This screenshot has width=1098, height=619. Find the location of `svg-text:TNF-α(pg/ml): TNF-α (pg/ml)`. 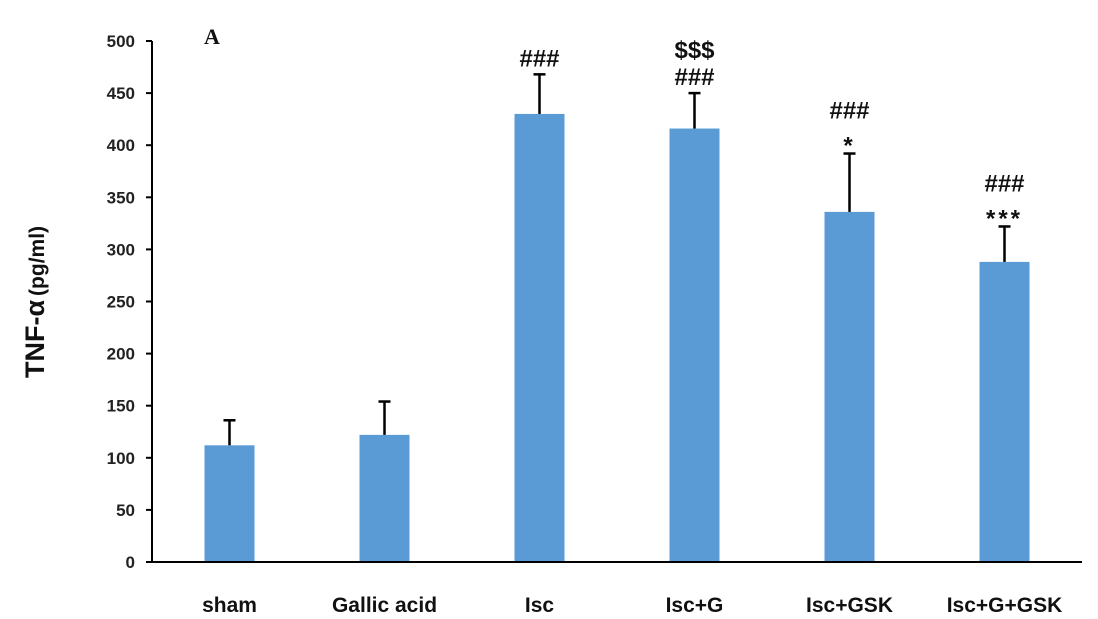

svg-text:TNF-α(pg/ml): TNF-α (pg/ml) is located at coordinates (35, 302).